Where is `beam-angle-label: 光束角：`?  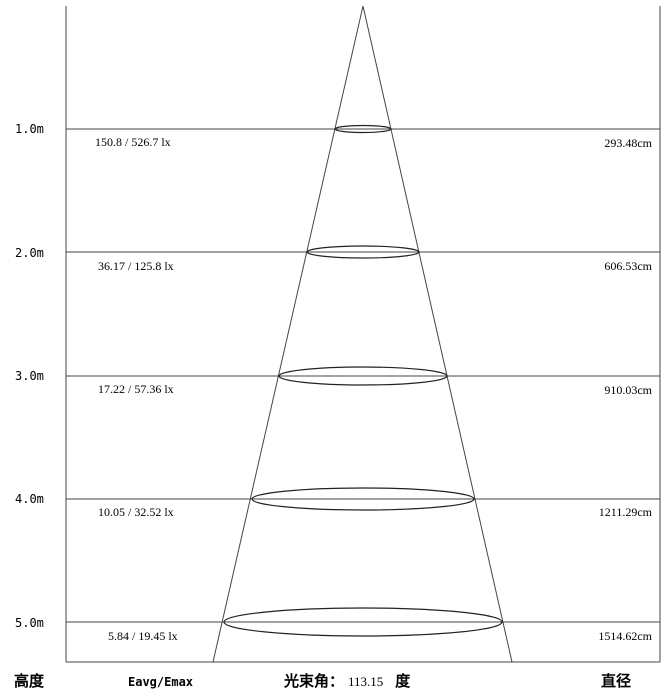
beam-angle-label: 光束角： is located at coordinates (313, 681).